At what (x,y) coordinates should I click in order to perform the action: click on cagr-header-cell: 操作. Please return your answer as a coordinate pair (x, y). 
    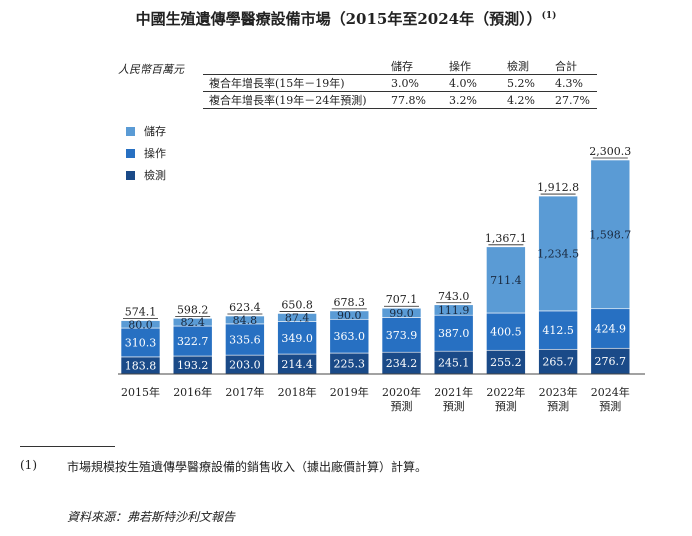
    Looking at the image, I should click on (472, 66).